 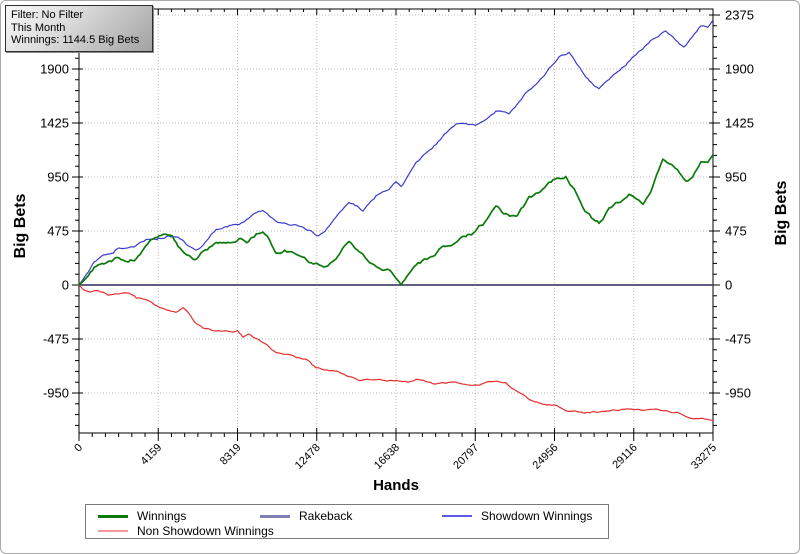 I want to click on x-axis-tick-label: 0, so click(x=78, y=448).